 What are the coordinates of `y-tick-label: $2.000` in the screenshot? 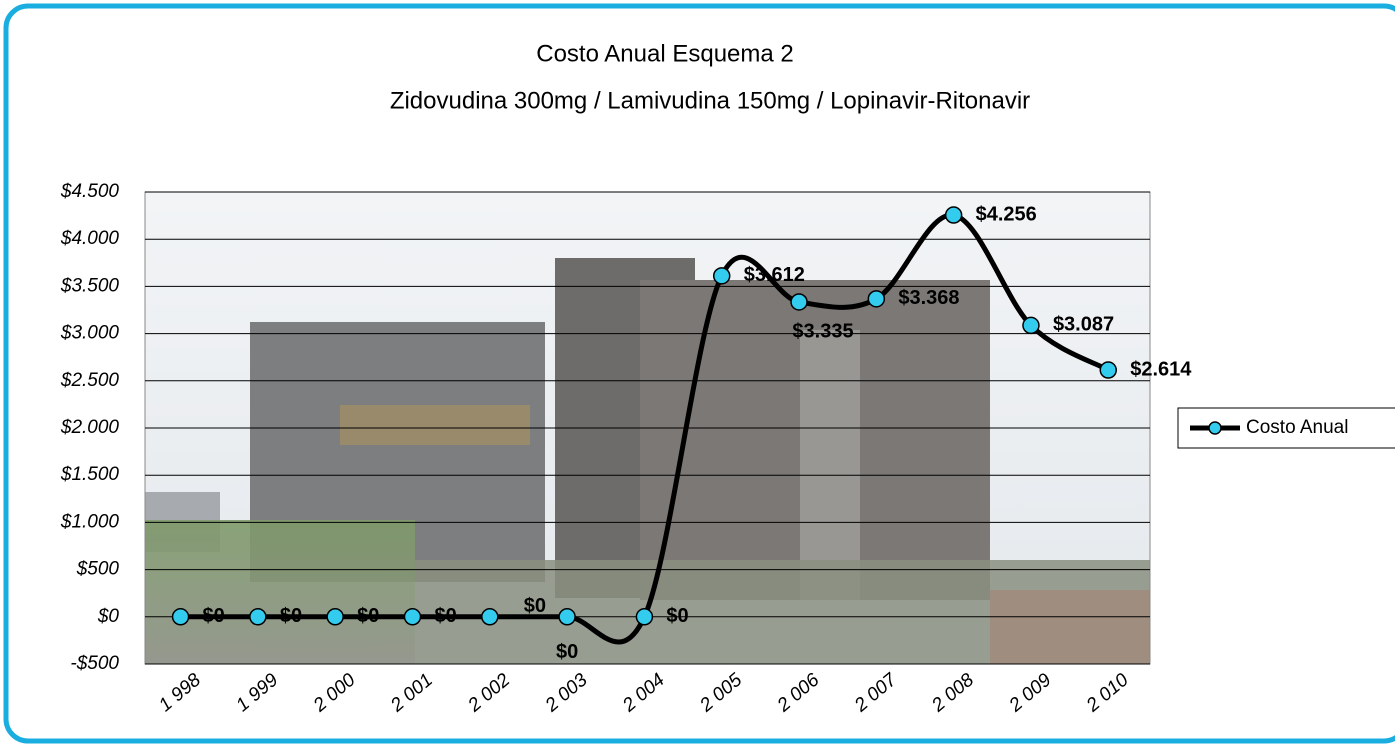 It's located at (90, 427).